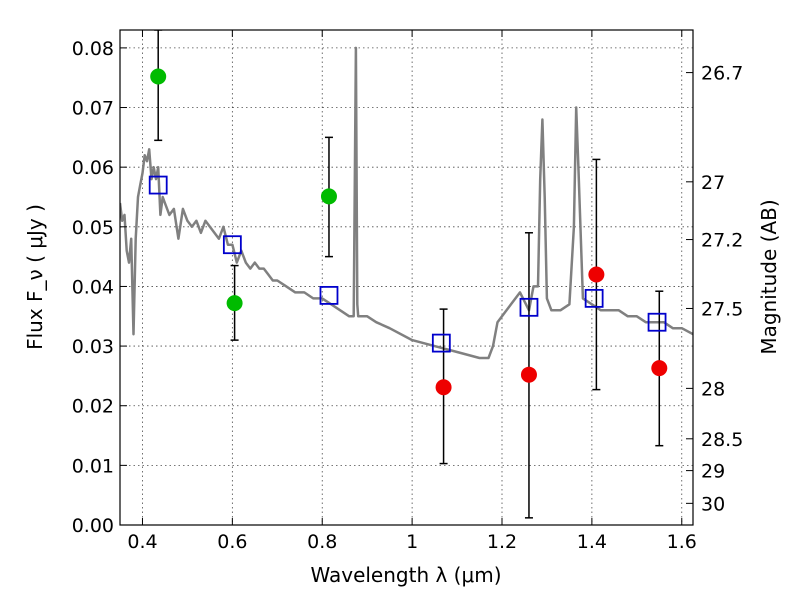 The width and height of the screenshot is (800, 600). Describe the element at coordinates (769, 276) in the screenshot. I see `right-axis-label: Magnitude (AB)` at that location.